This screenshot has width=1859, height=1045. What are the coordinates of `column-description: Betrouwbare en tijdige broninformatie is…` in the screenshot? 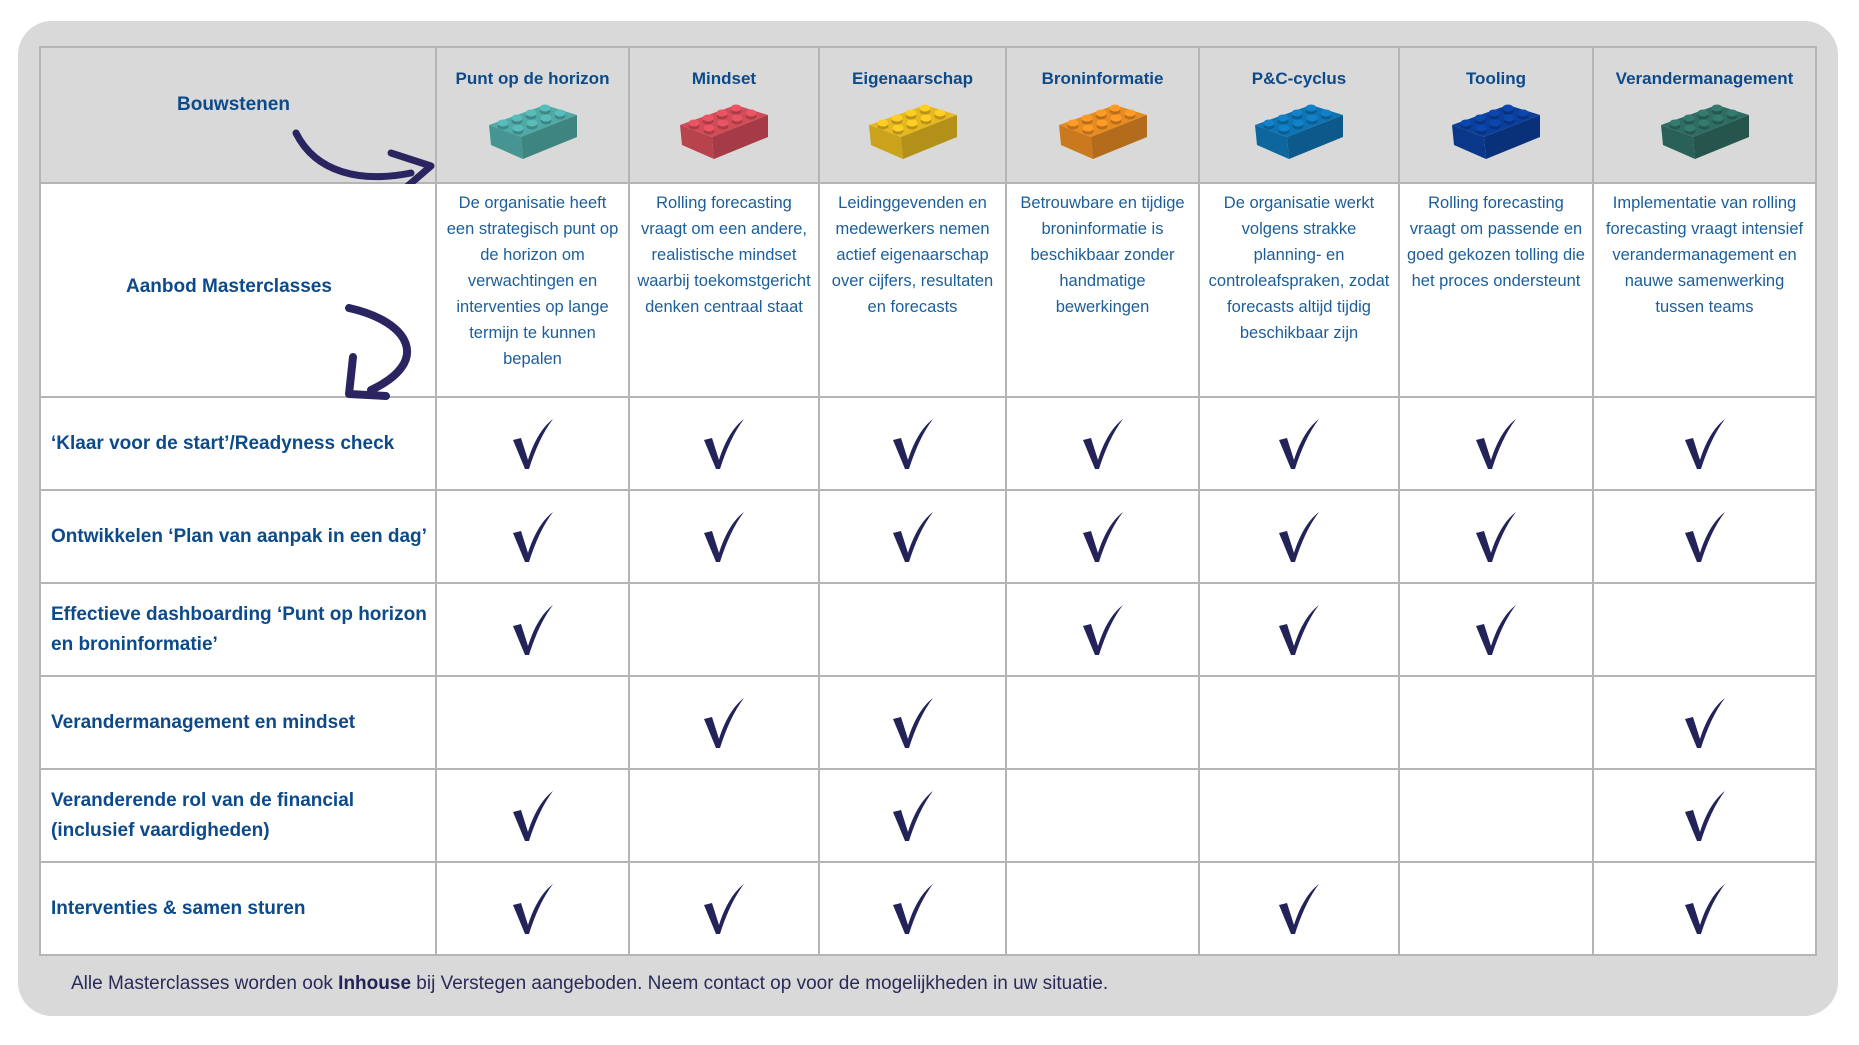 It's located at (1102, 290).